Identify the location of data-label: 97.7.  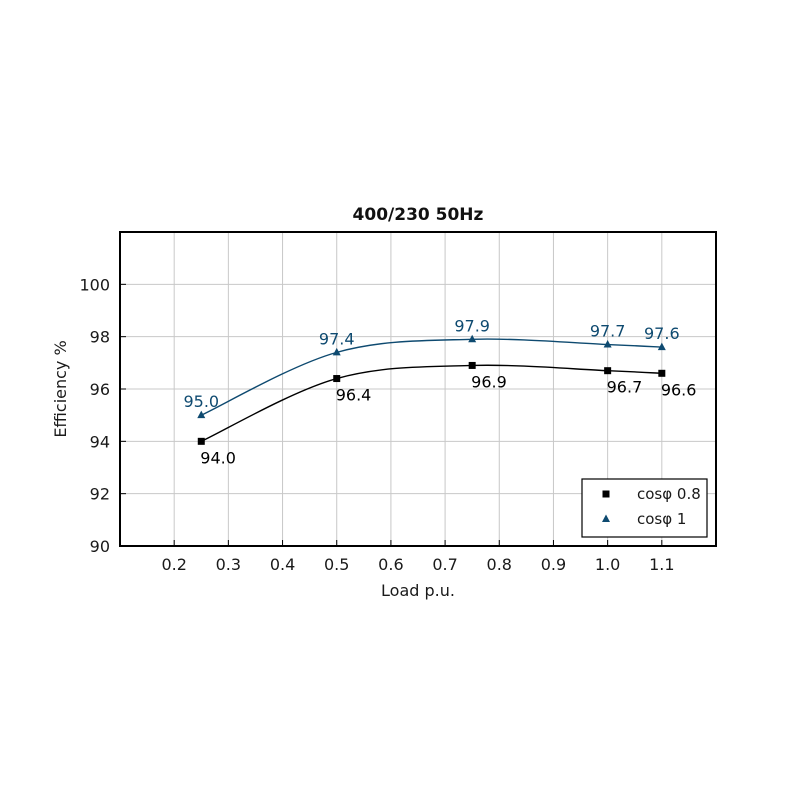
(608, 331).